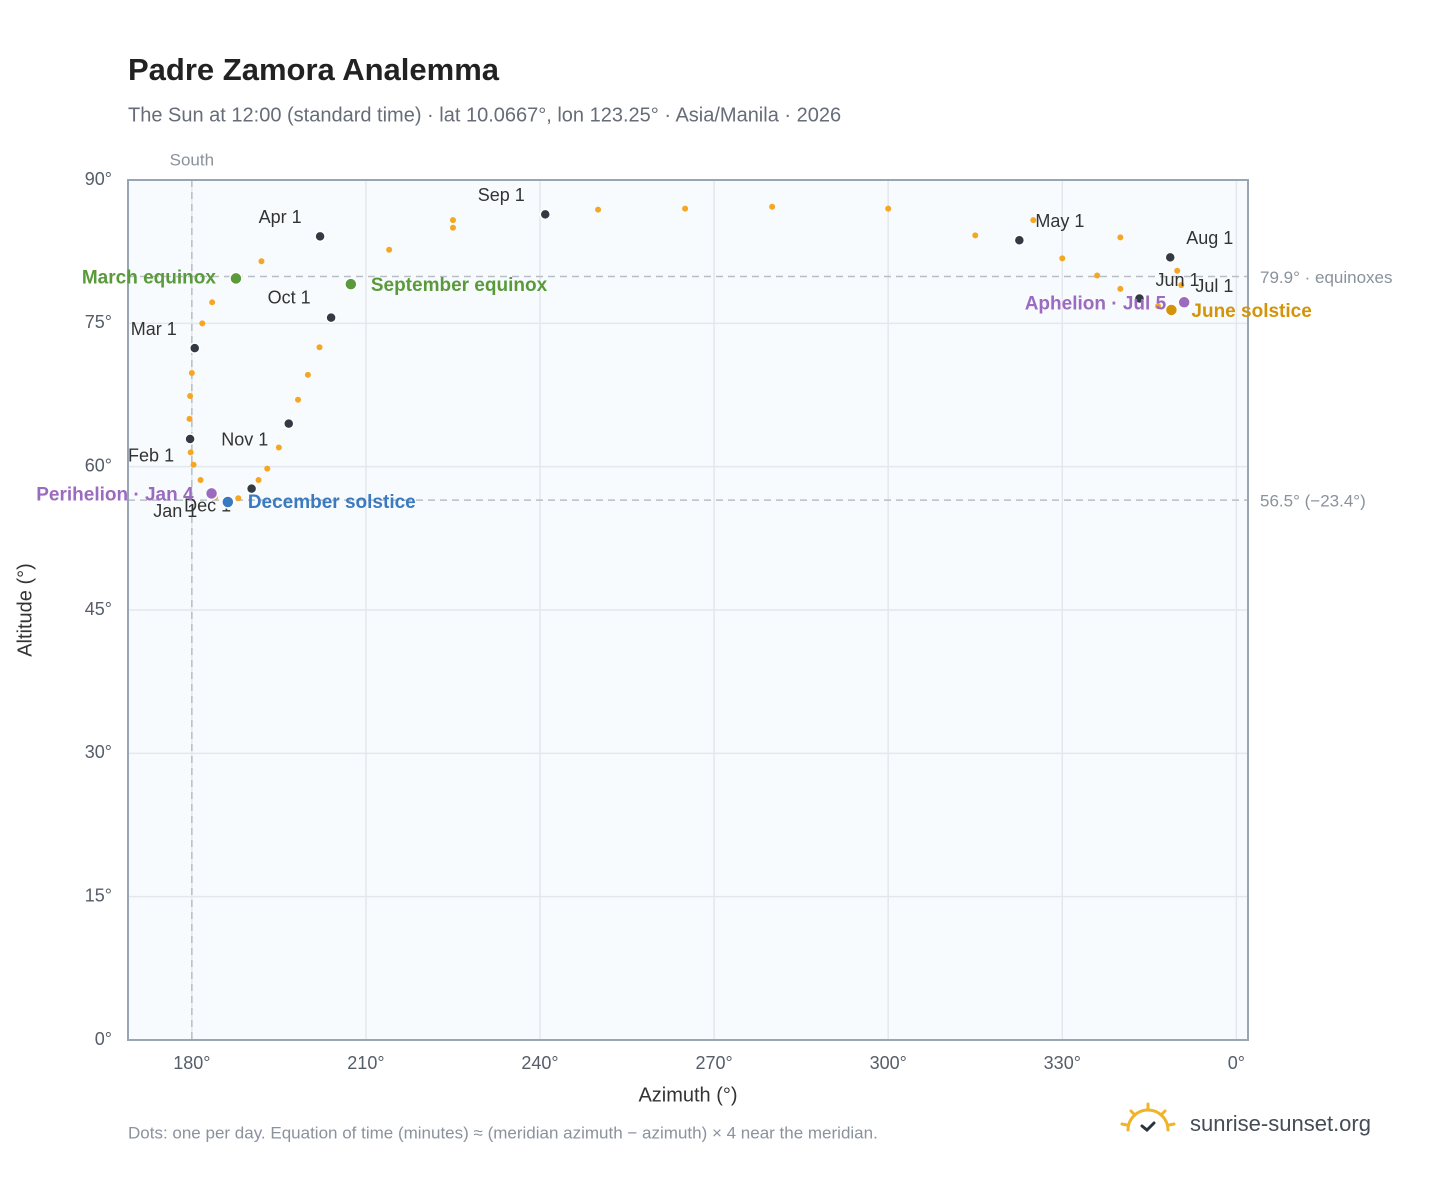 Image resolution: width=1448 pixels, height=1188 pixels. I want to click on x-tick-label: 210°, so click(365, 1063).